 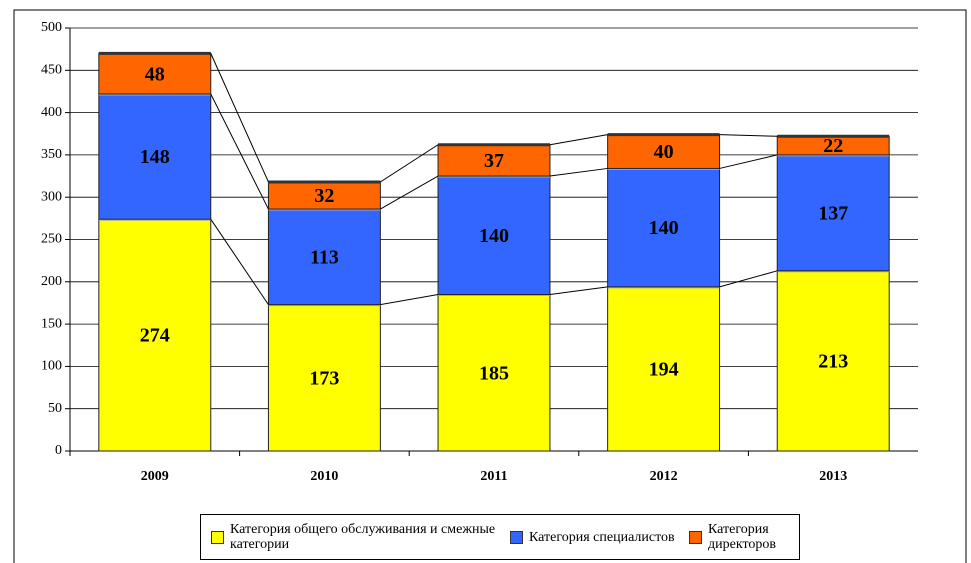 What do you see at coordinates (324, 476) in the screenshot?
I see `x-tick-label: 2010` at bounding box center [324, 476].